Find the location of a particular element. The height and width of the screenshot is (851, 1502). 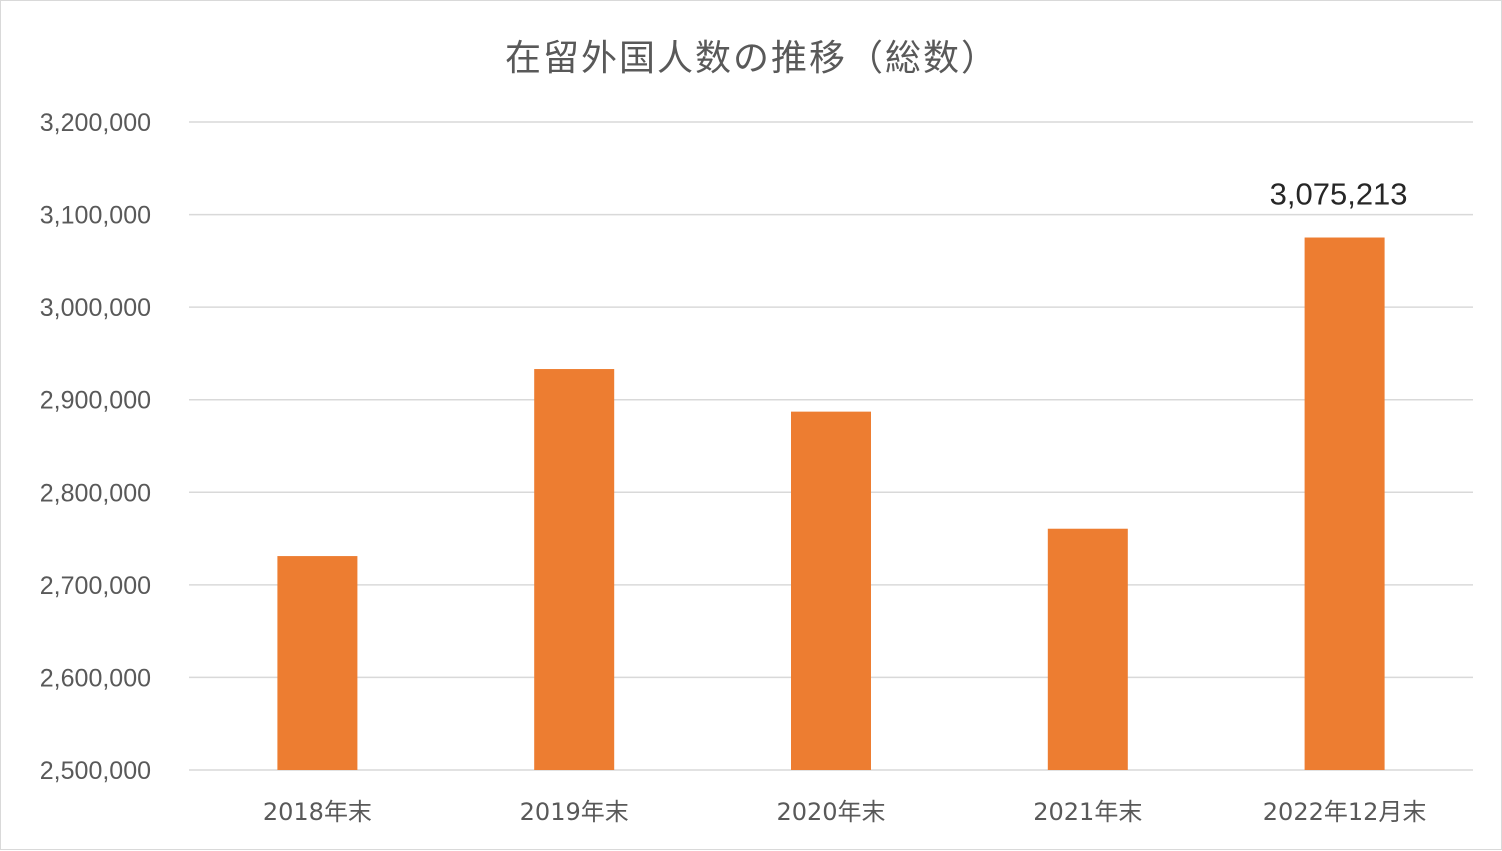

y-tick-label: 2,700,000 is located at coordinates (95, 586).